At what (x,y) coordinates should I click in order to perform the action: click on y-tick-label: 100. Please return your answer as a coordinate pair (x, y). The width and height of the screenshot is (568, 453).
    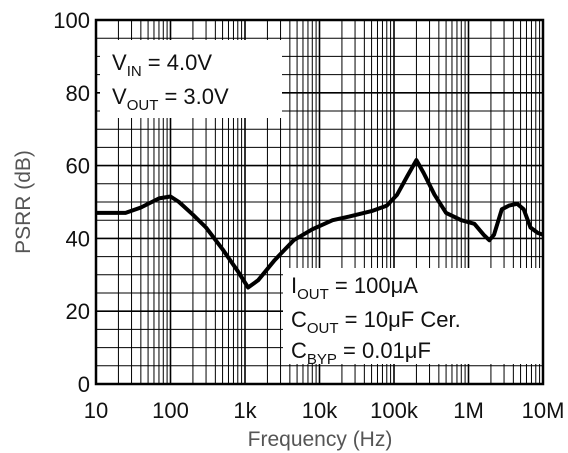
    Looking at the image, I should click on (71, 20).